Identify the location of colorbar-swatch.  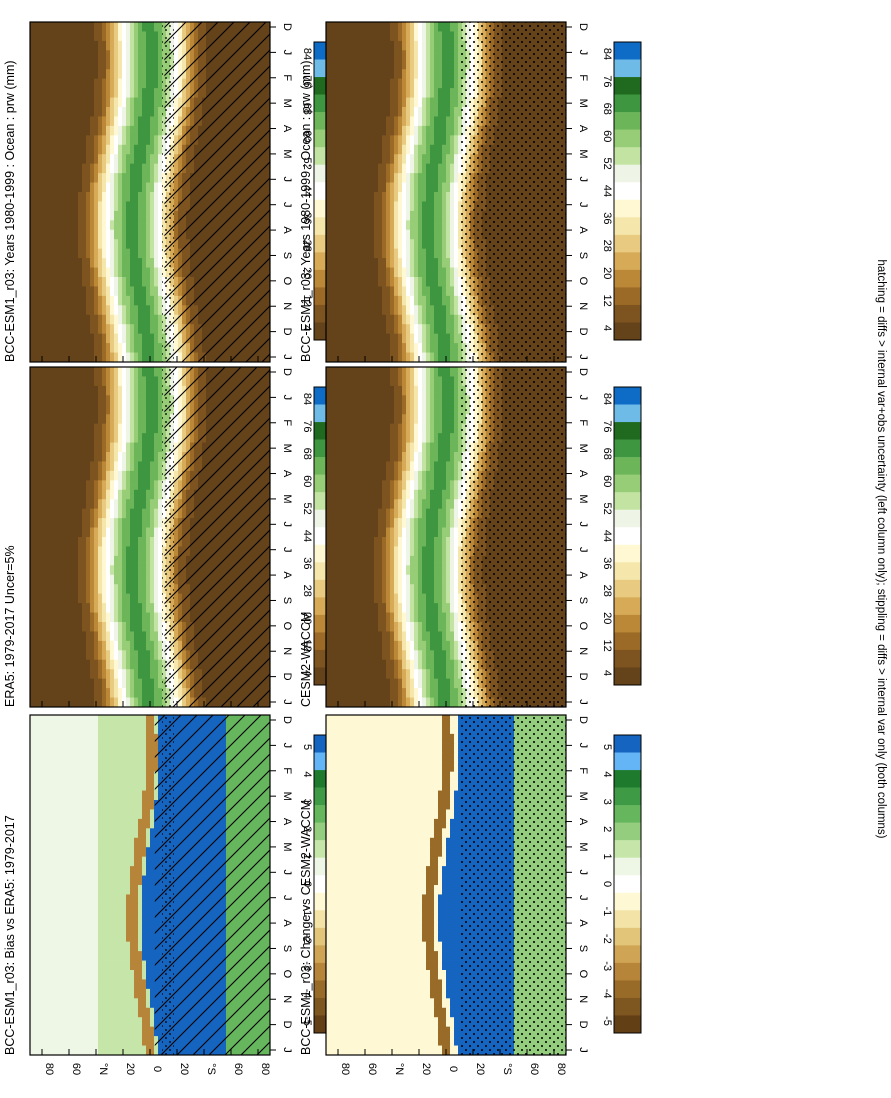
(627, 208).